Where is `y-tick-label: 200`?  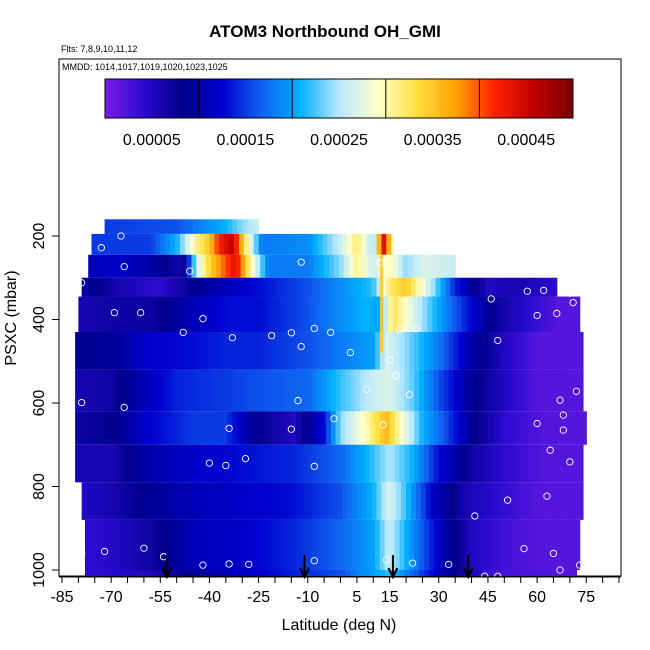 y-tick-label: 200 is located at coordinates (39, 236).